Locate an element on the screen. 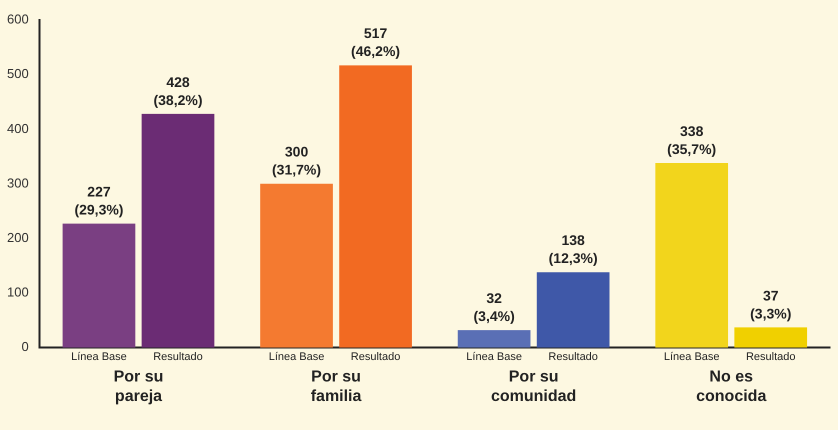  y-tick-label: 200 is located at coordinates (17, 237).